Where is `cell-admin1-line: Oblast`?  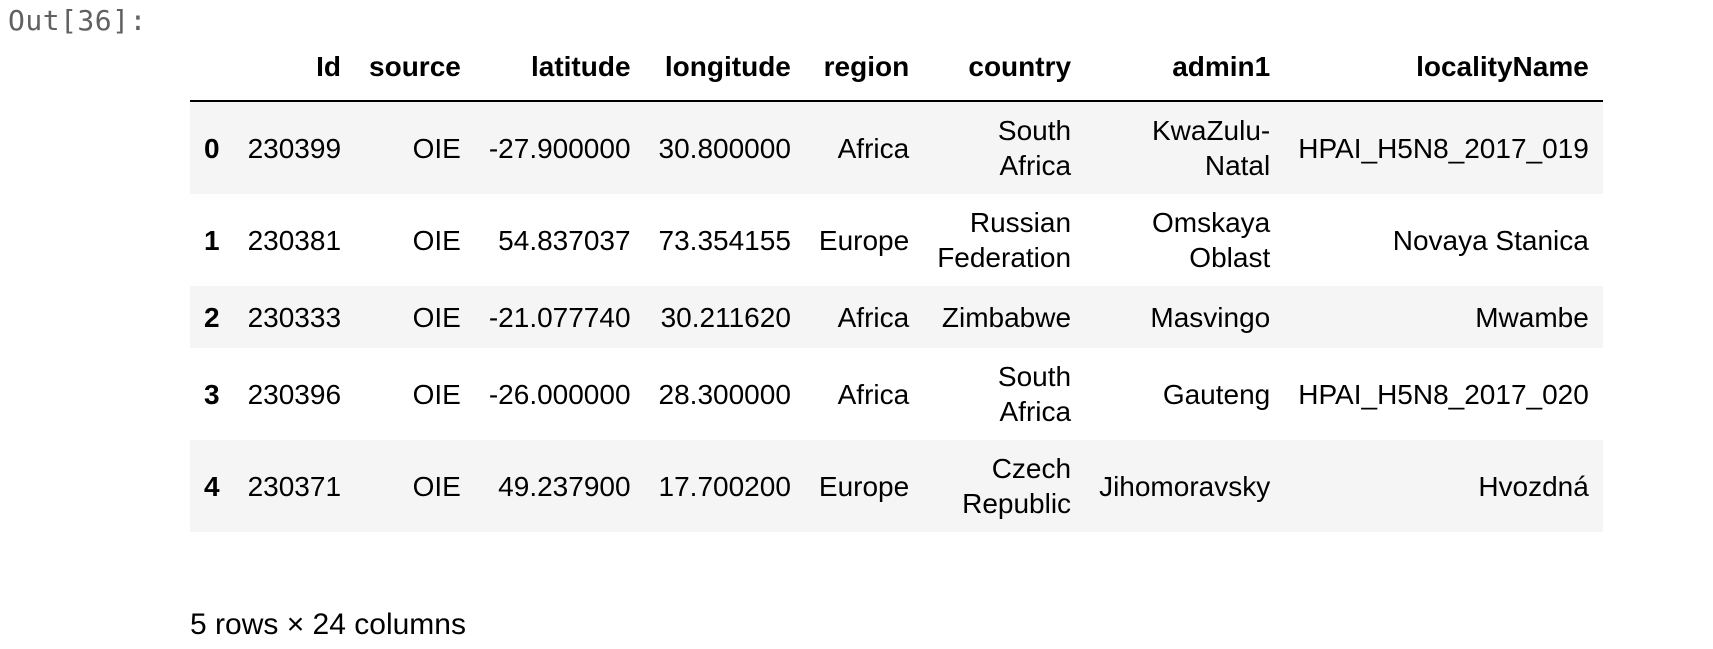
cell-admin1-line: Oblast is located at coordinates (1230, 257).